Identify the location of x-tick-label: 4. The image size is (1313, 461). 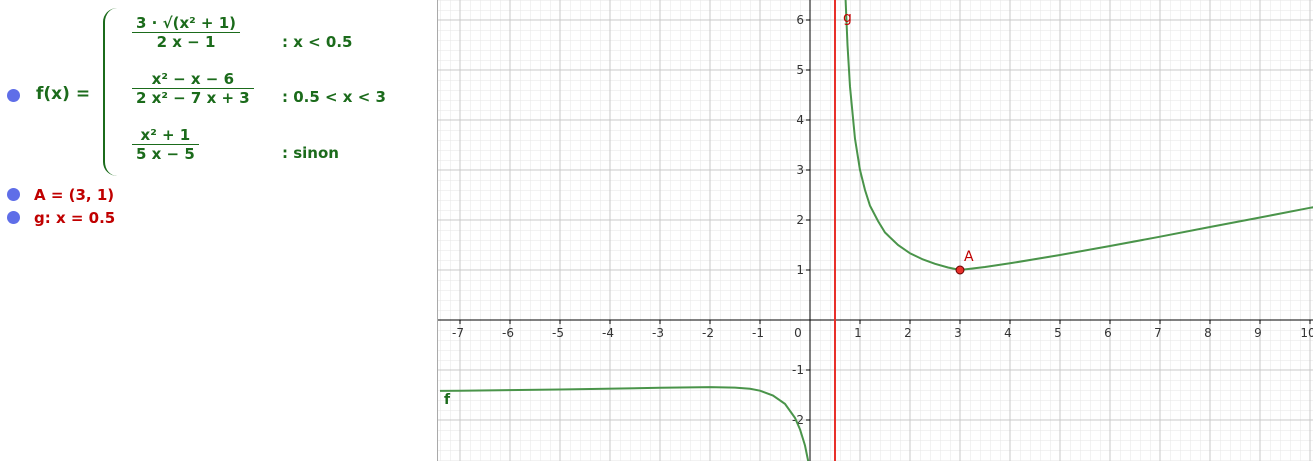
(1008, 333).